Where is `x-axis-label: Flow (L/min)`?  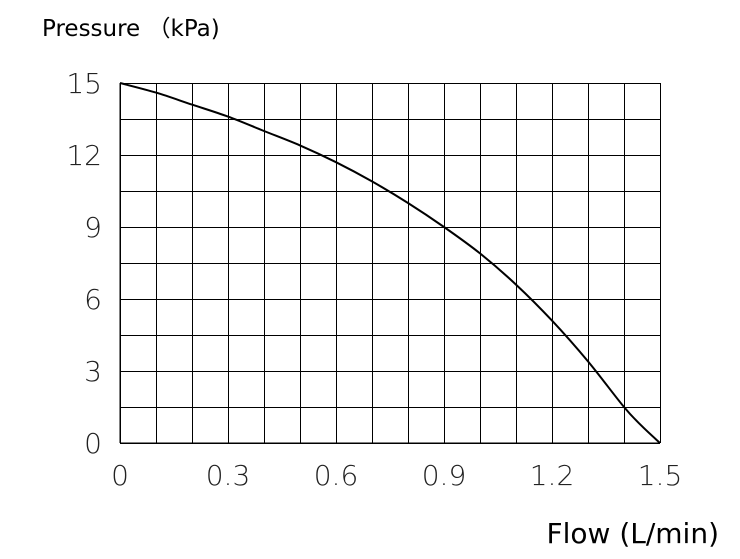 x-axis-label: Flow (L/min) is located at coordinates (633, 533).